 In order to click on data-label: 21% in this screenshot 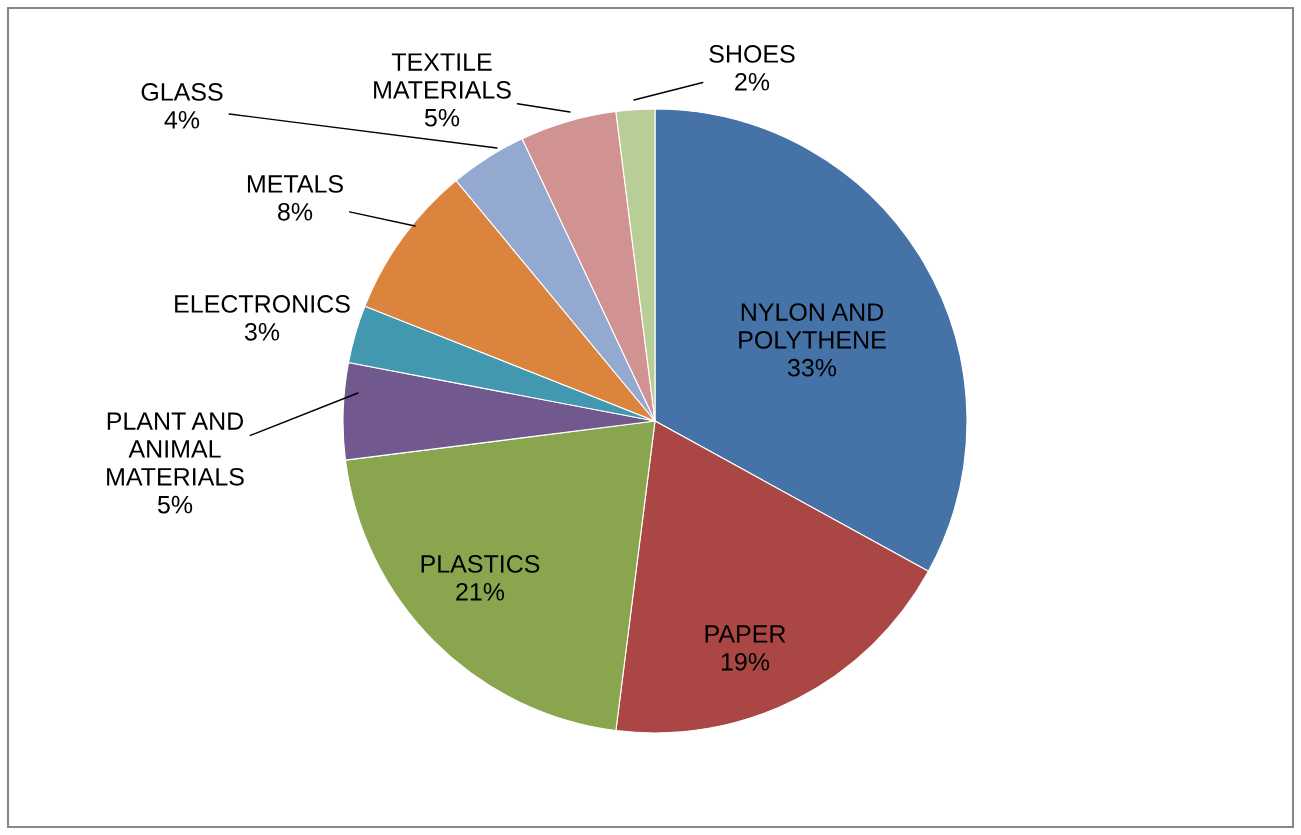, I will do `click(480, 591)`.